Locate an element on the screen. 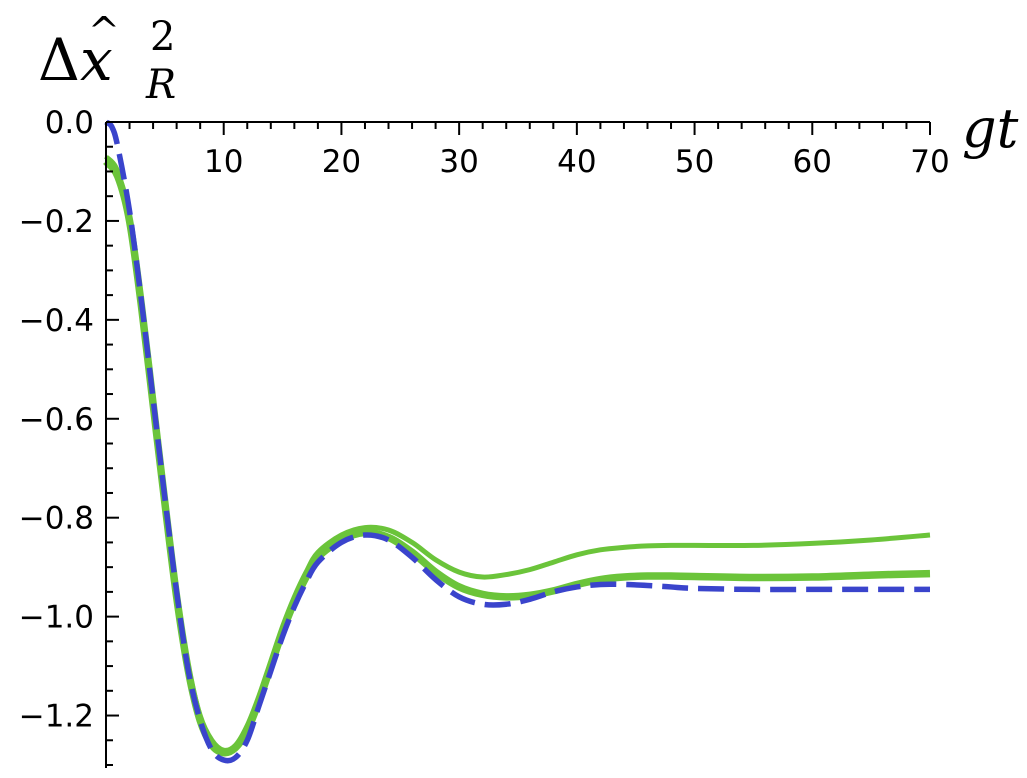 The height and width of the screenshot is (778, 1027). y-axis-title-sub: R is located at coordinates (160, 85).